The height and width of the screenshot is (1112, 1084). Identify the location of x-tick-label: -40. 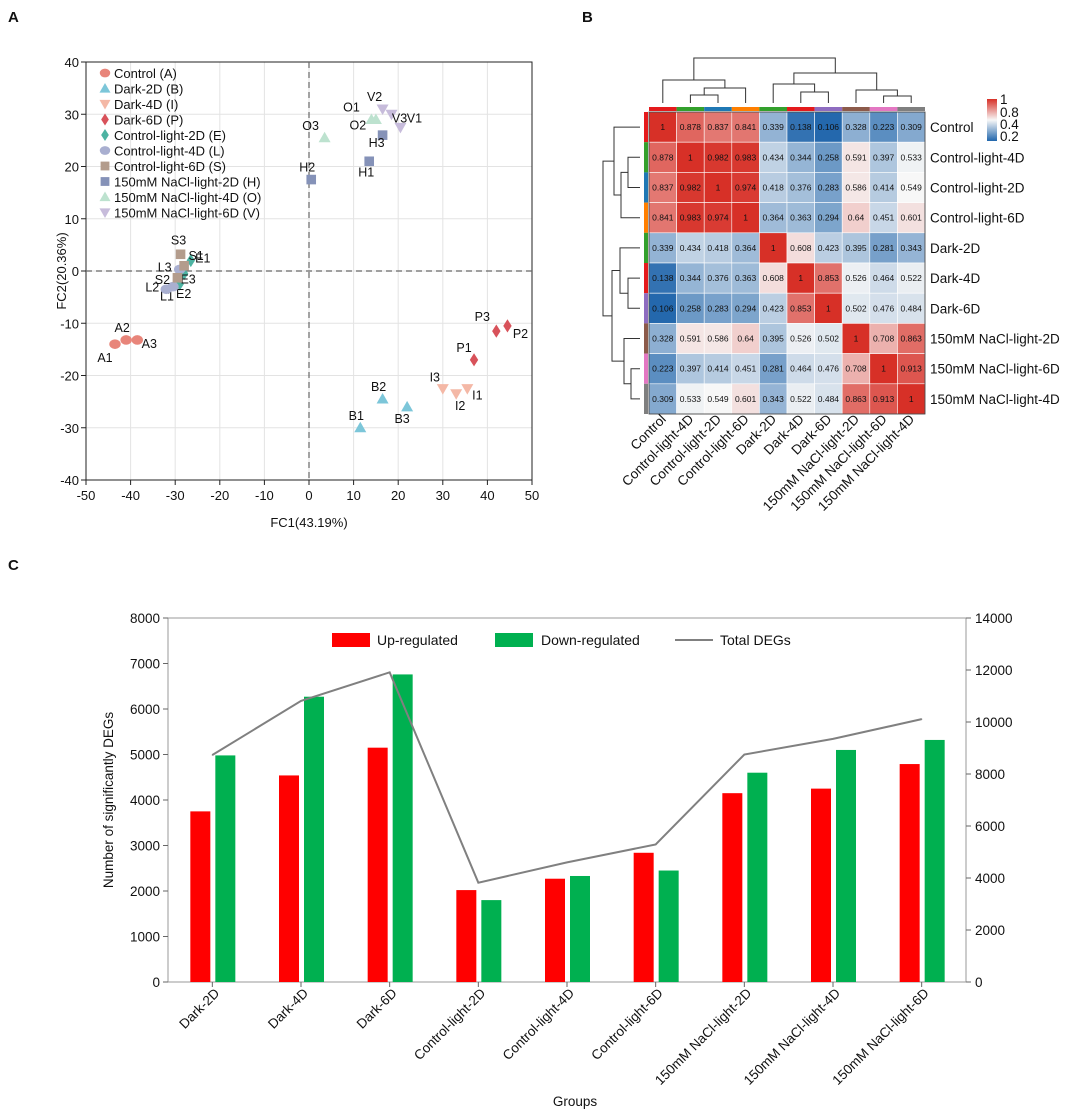
(130, 495).